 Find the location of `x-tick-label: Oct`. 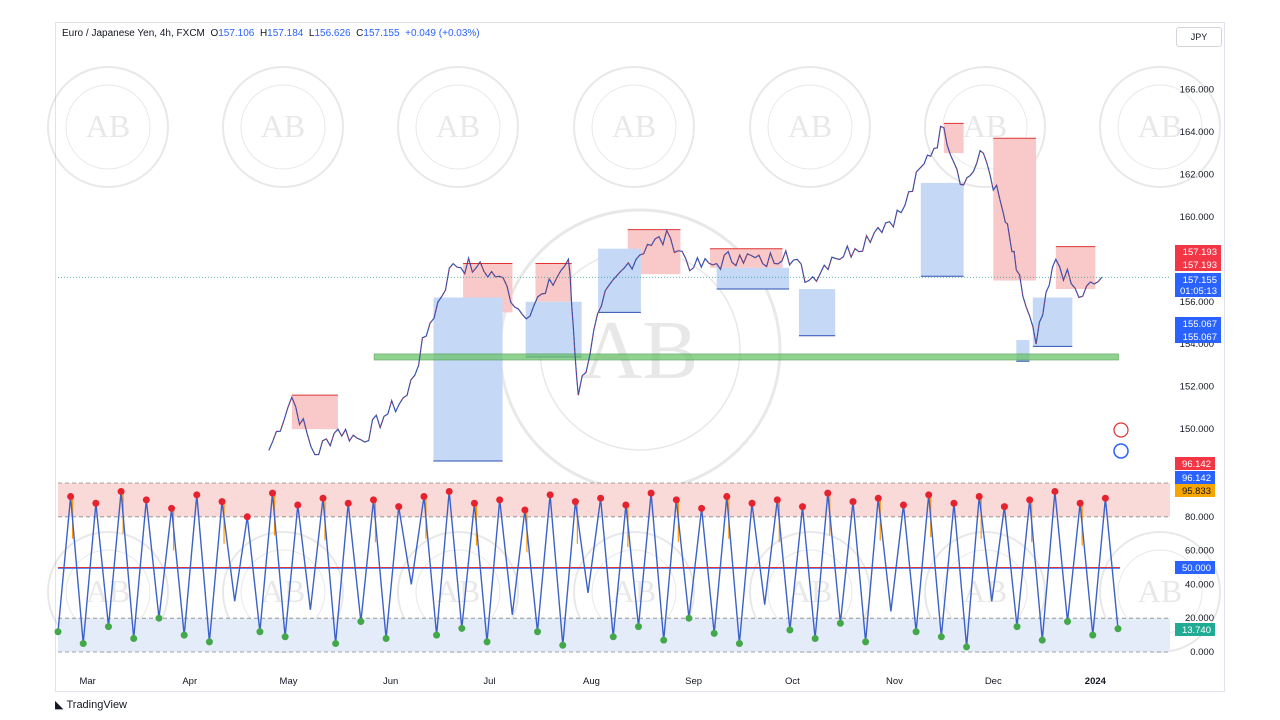

x-tick-label: Oct is located at coordinates (792, 681).